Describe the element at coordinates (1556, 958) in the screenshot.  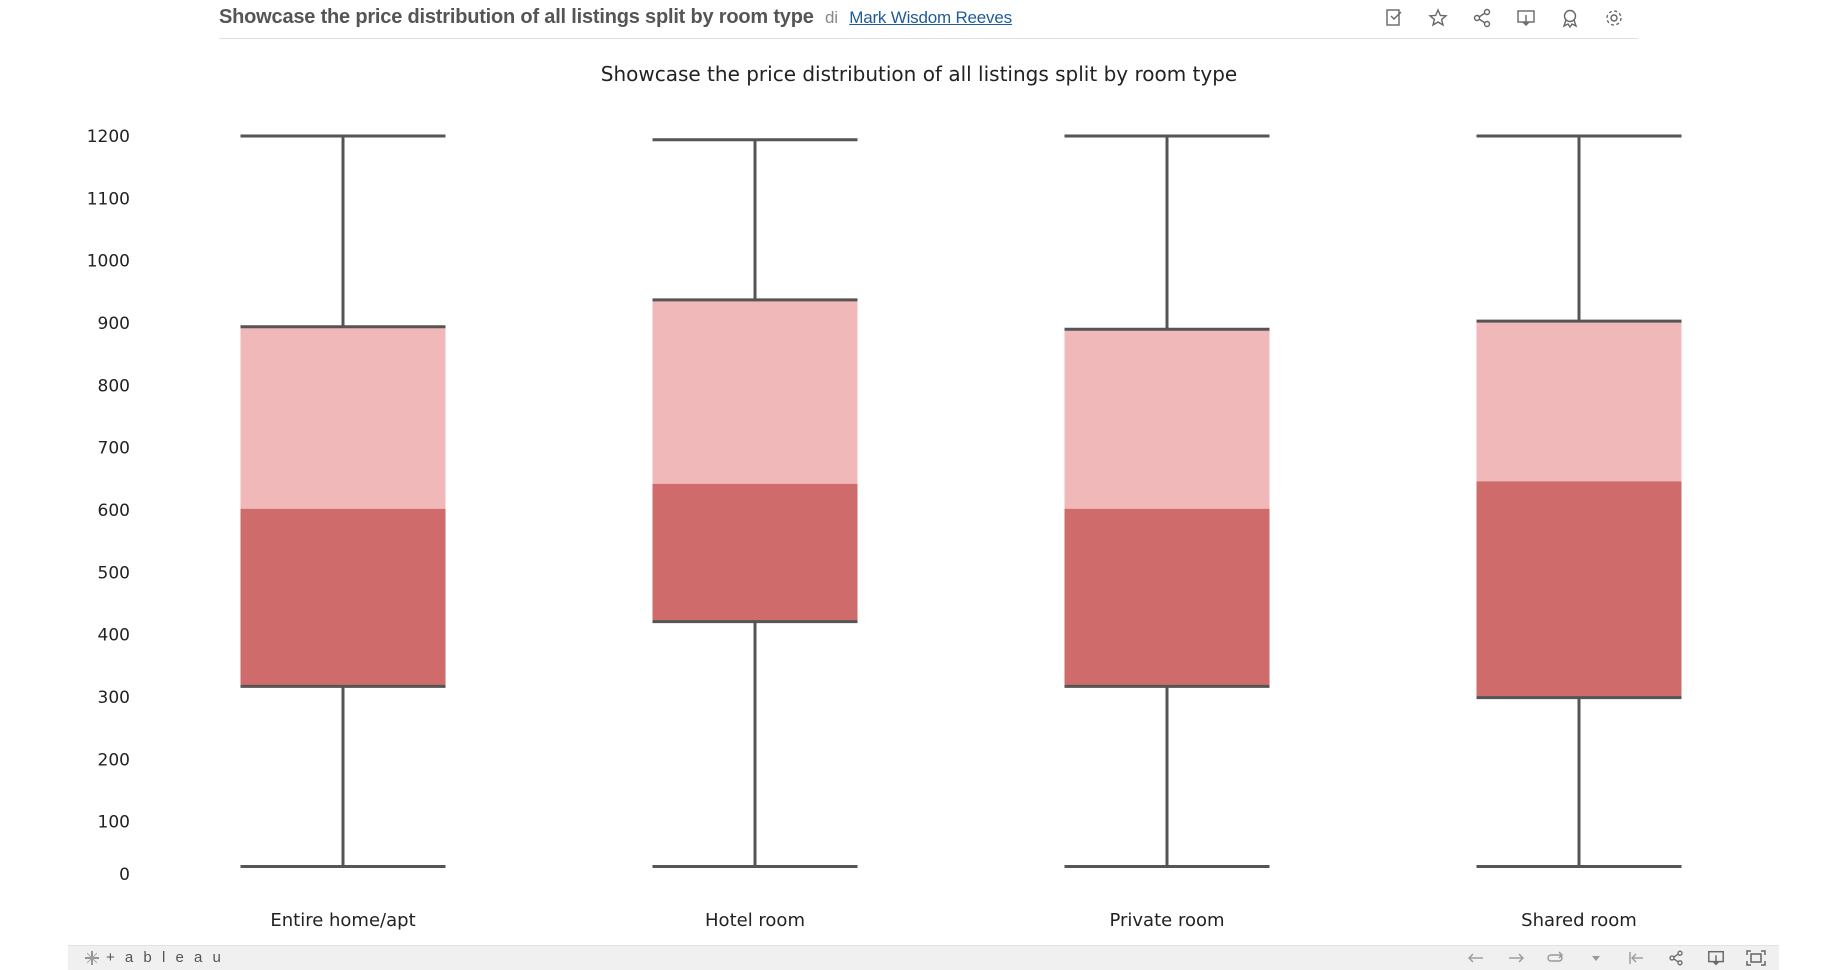
I see `revert-icon` at that location.